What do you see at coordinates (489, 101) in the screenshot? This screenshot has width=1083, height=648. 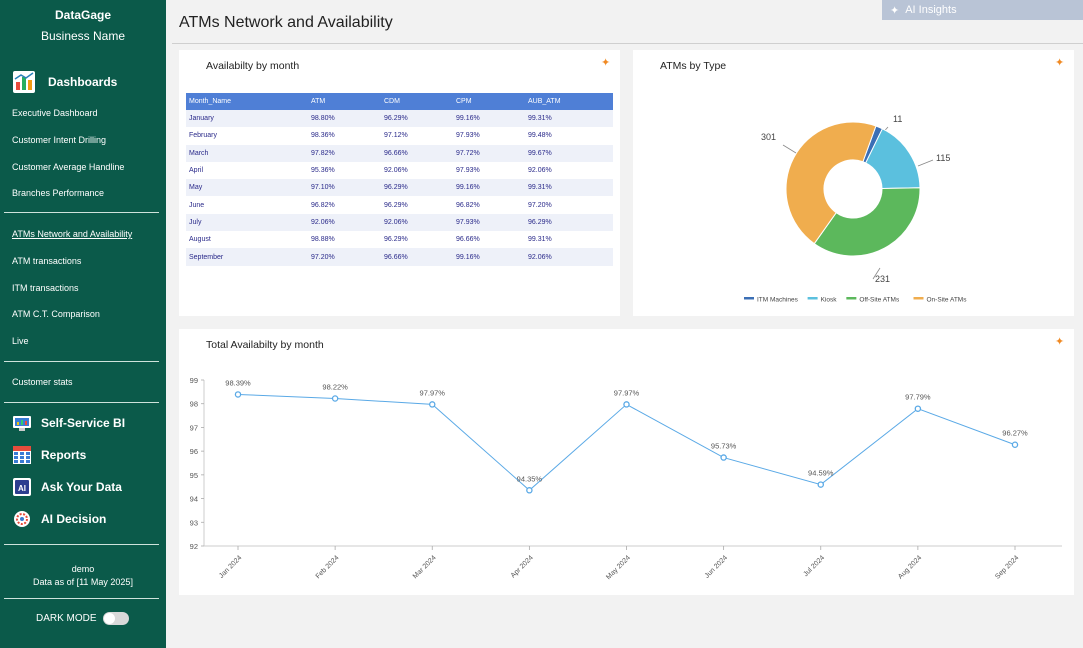 I see `column-header: CPM` at bounding box center [489, 101].